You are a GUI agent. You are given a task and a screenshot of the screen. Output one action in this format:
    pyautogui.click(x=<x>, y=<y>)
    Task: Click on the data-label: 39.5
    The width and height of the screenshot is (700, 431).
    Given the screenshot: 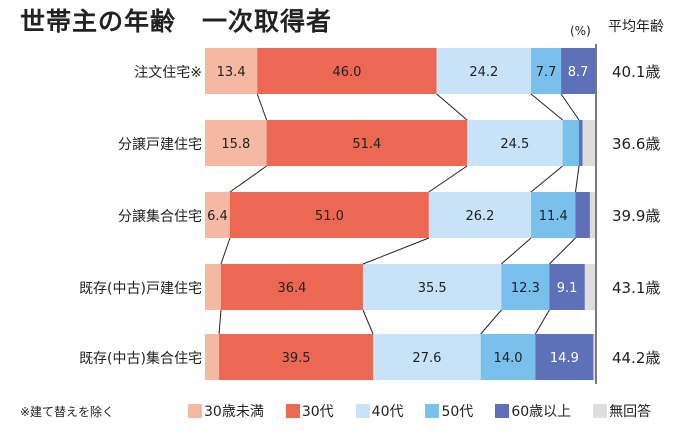 What is the action you would take?
    pyautogui.click(x=296, y=358)
    